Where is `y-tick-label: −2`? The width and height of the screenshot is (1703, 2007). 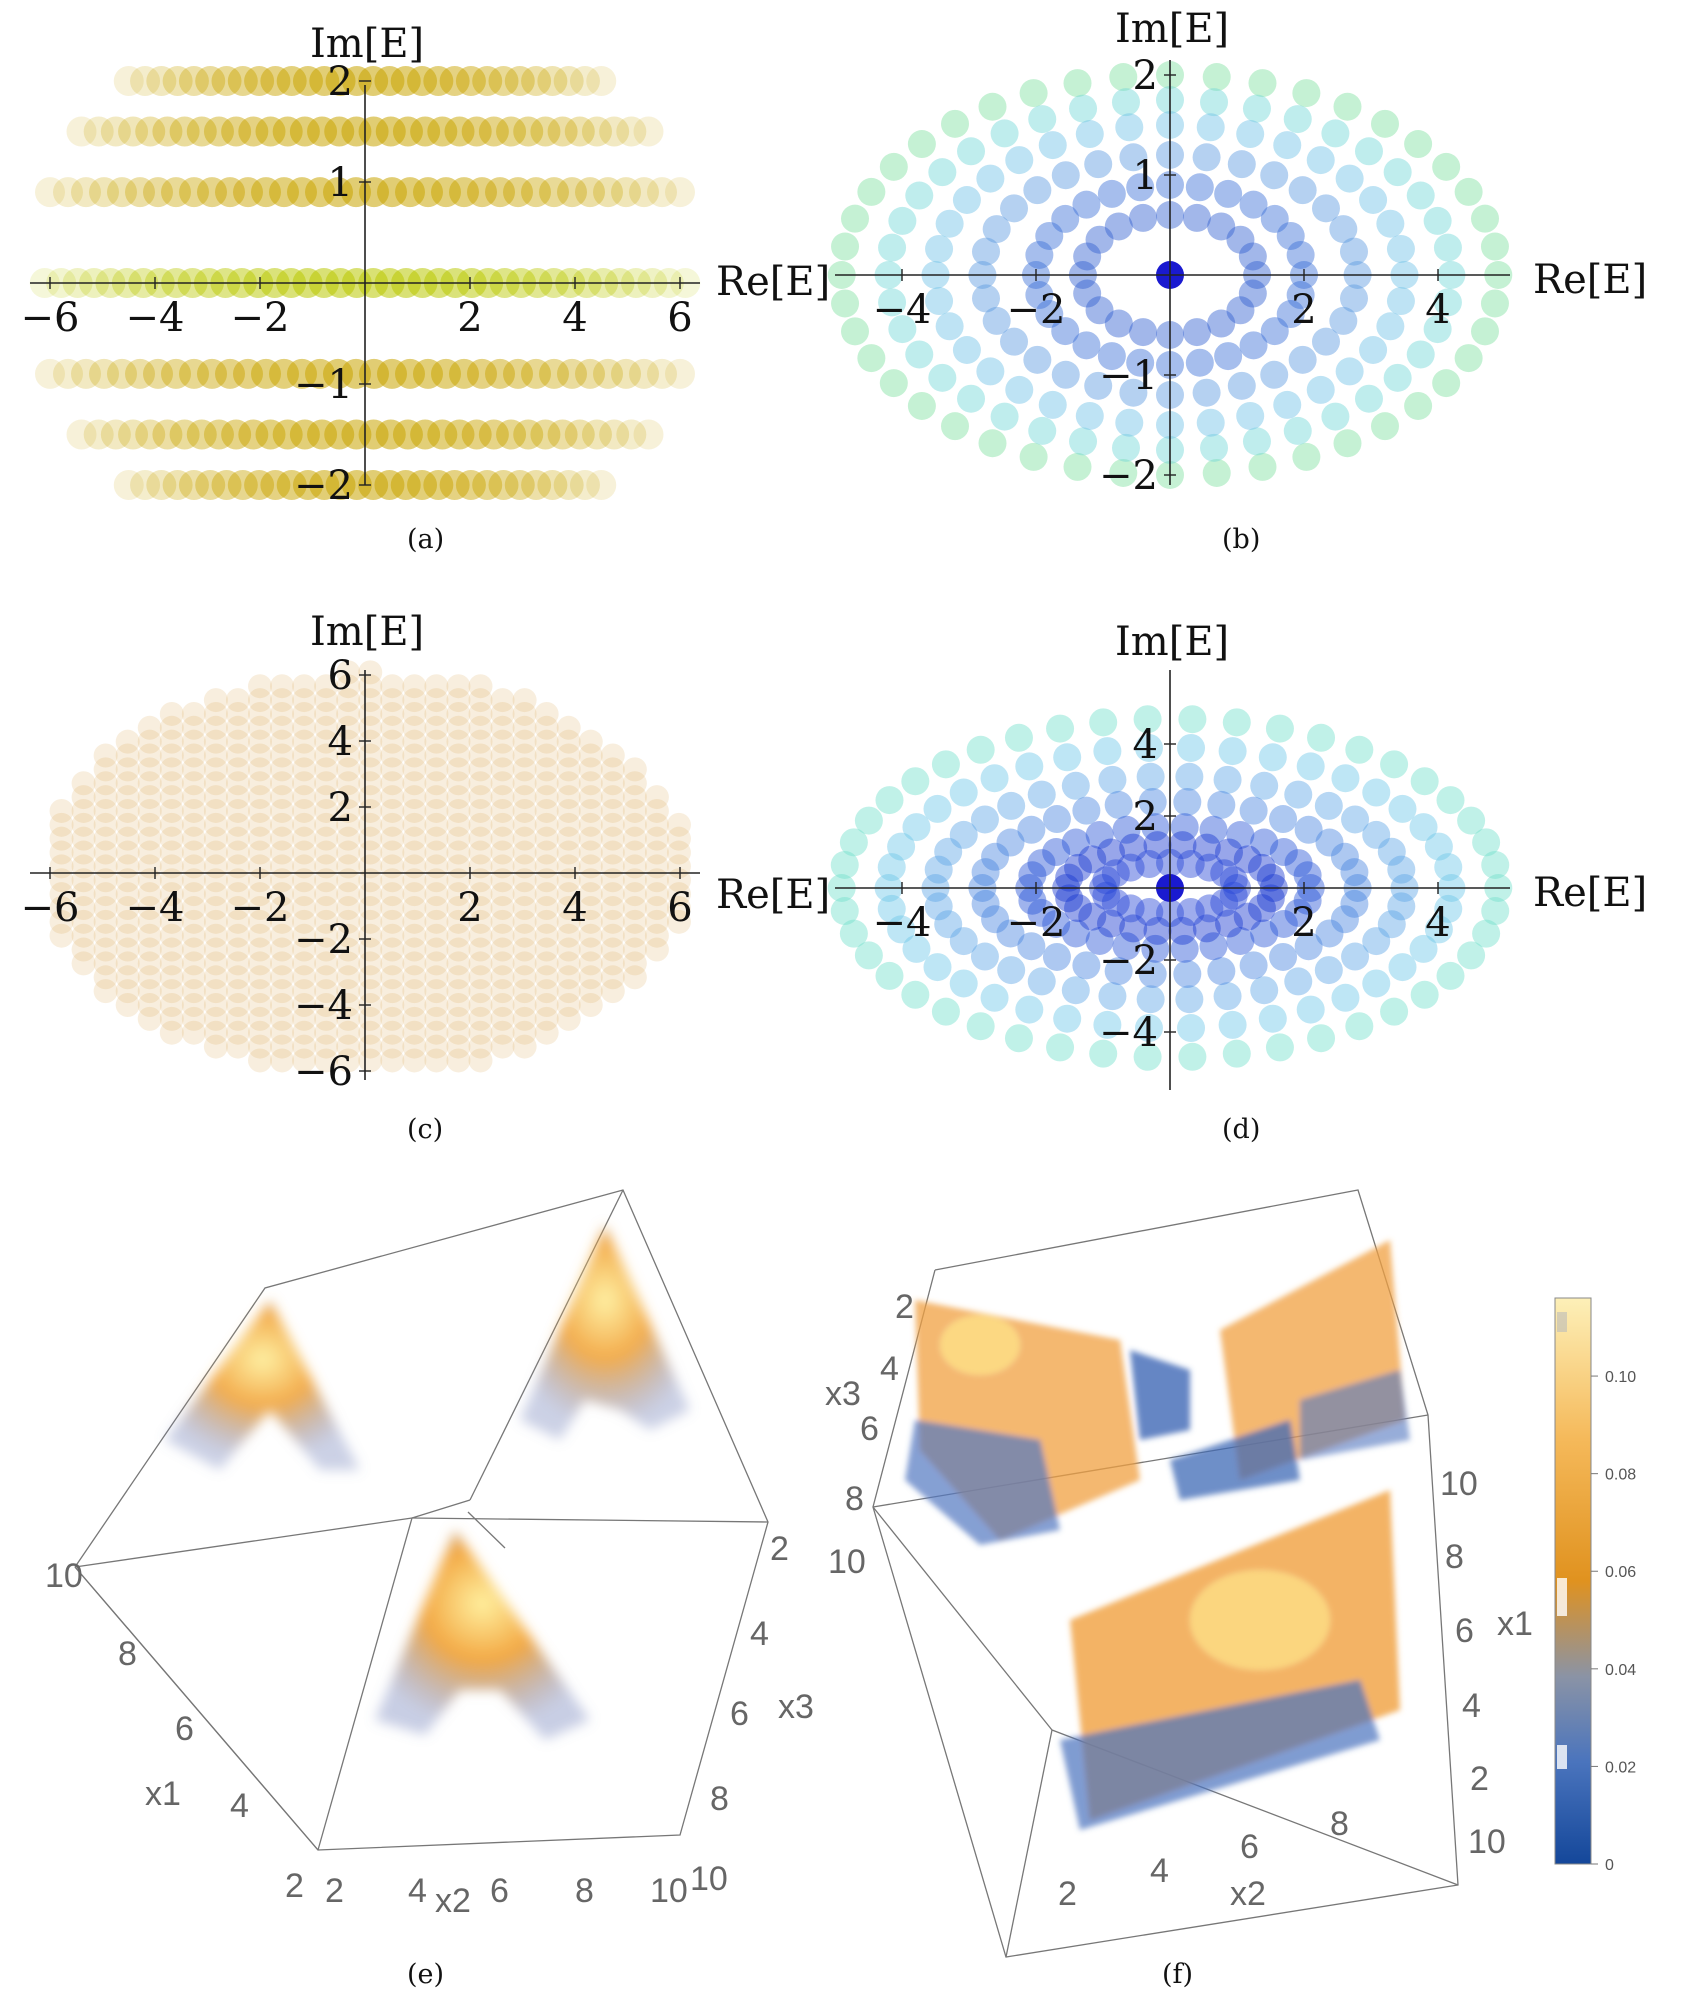
y-tick-label: −2 is located at coordinates (323, 940).